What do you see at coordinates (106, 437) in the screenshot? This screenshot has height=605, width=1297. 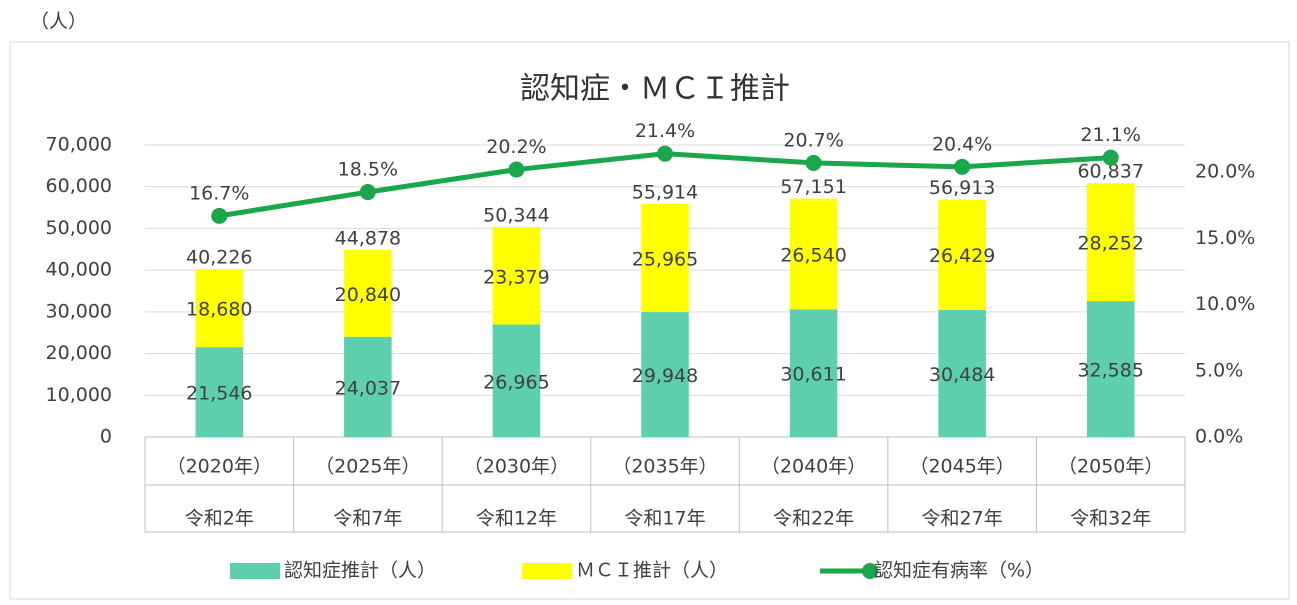 I see `y-tick-label: 0` at bounding box center [106, 437].